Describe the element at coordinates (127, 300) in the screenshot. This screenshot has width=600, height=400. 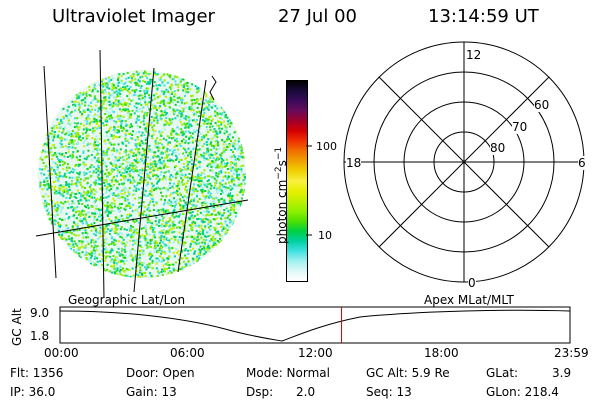
I see `timeline-left-title: Geographic Lat/Lon` at that location.